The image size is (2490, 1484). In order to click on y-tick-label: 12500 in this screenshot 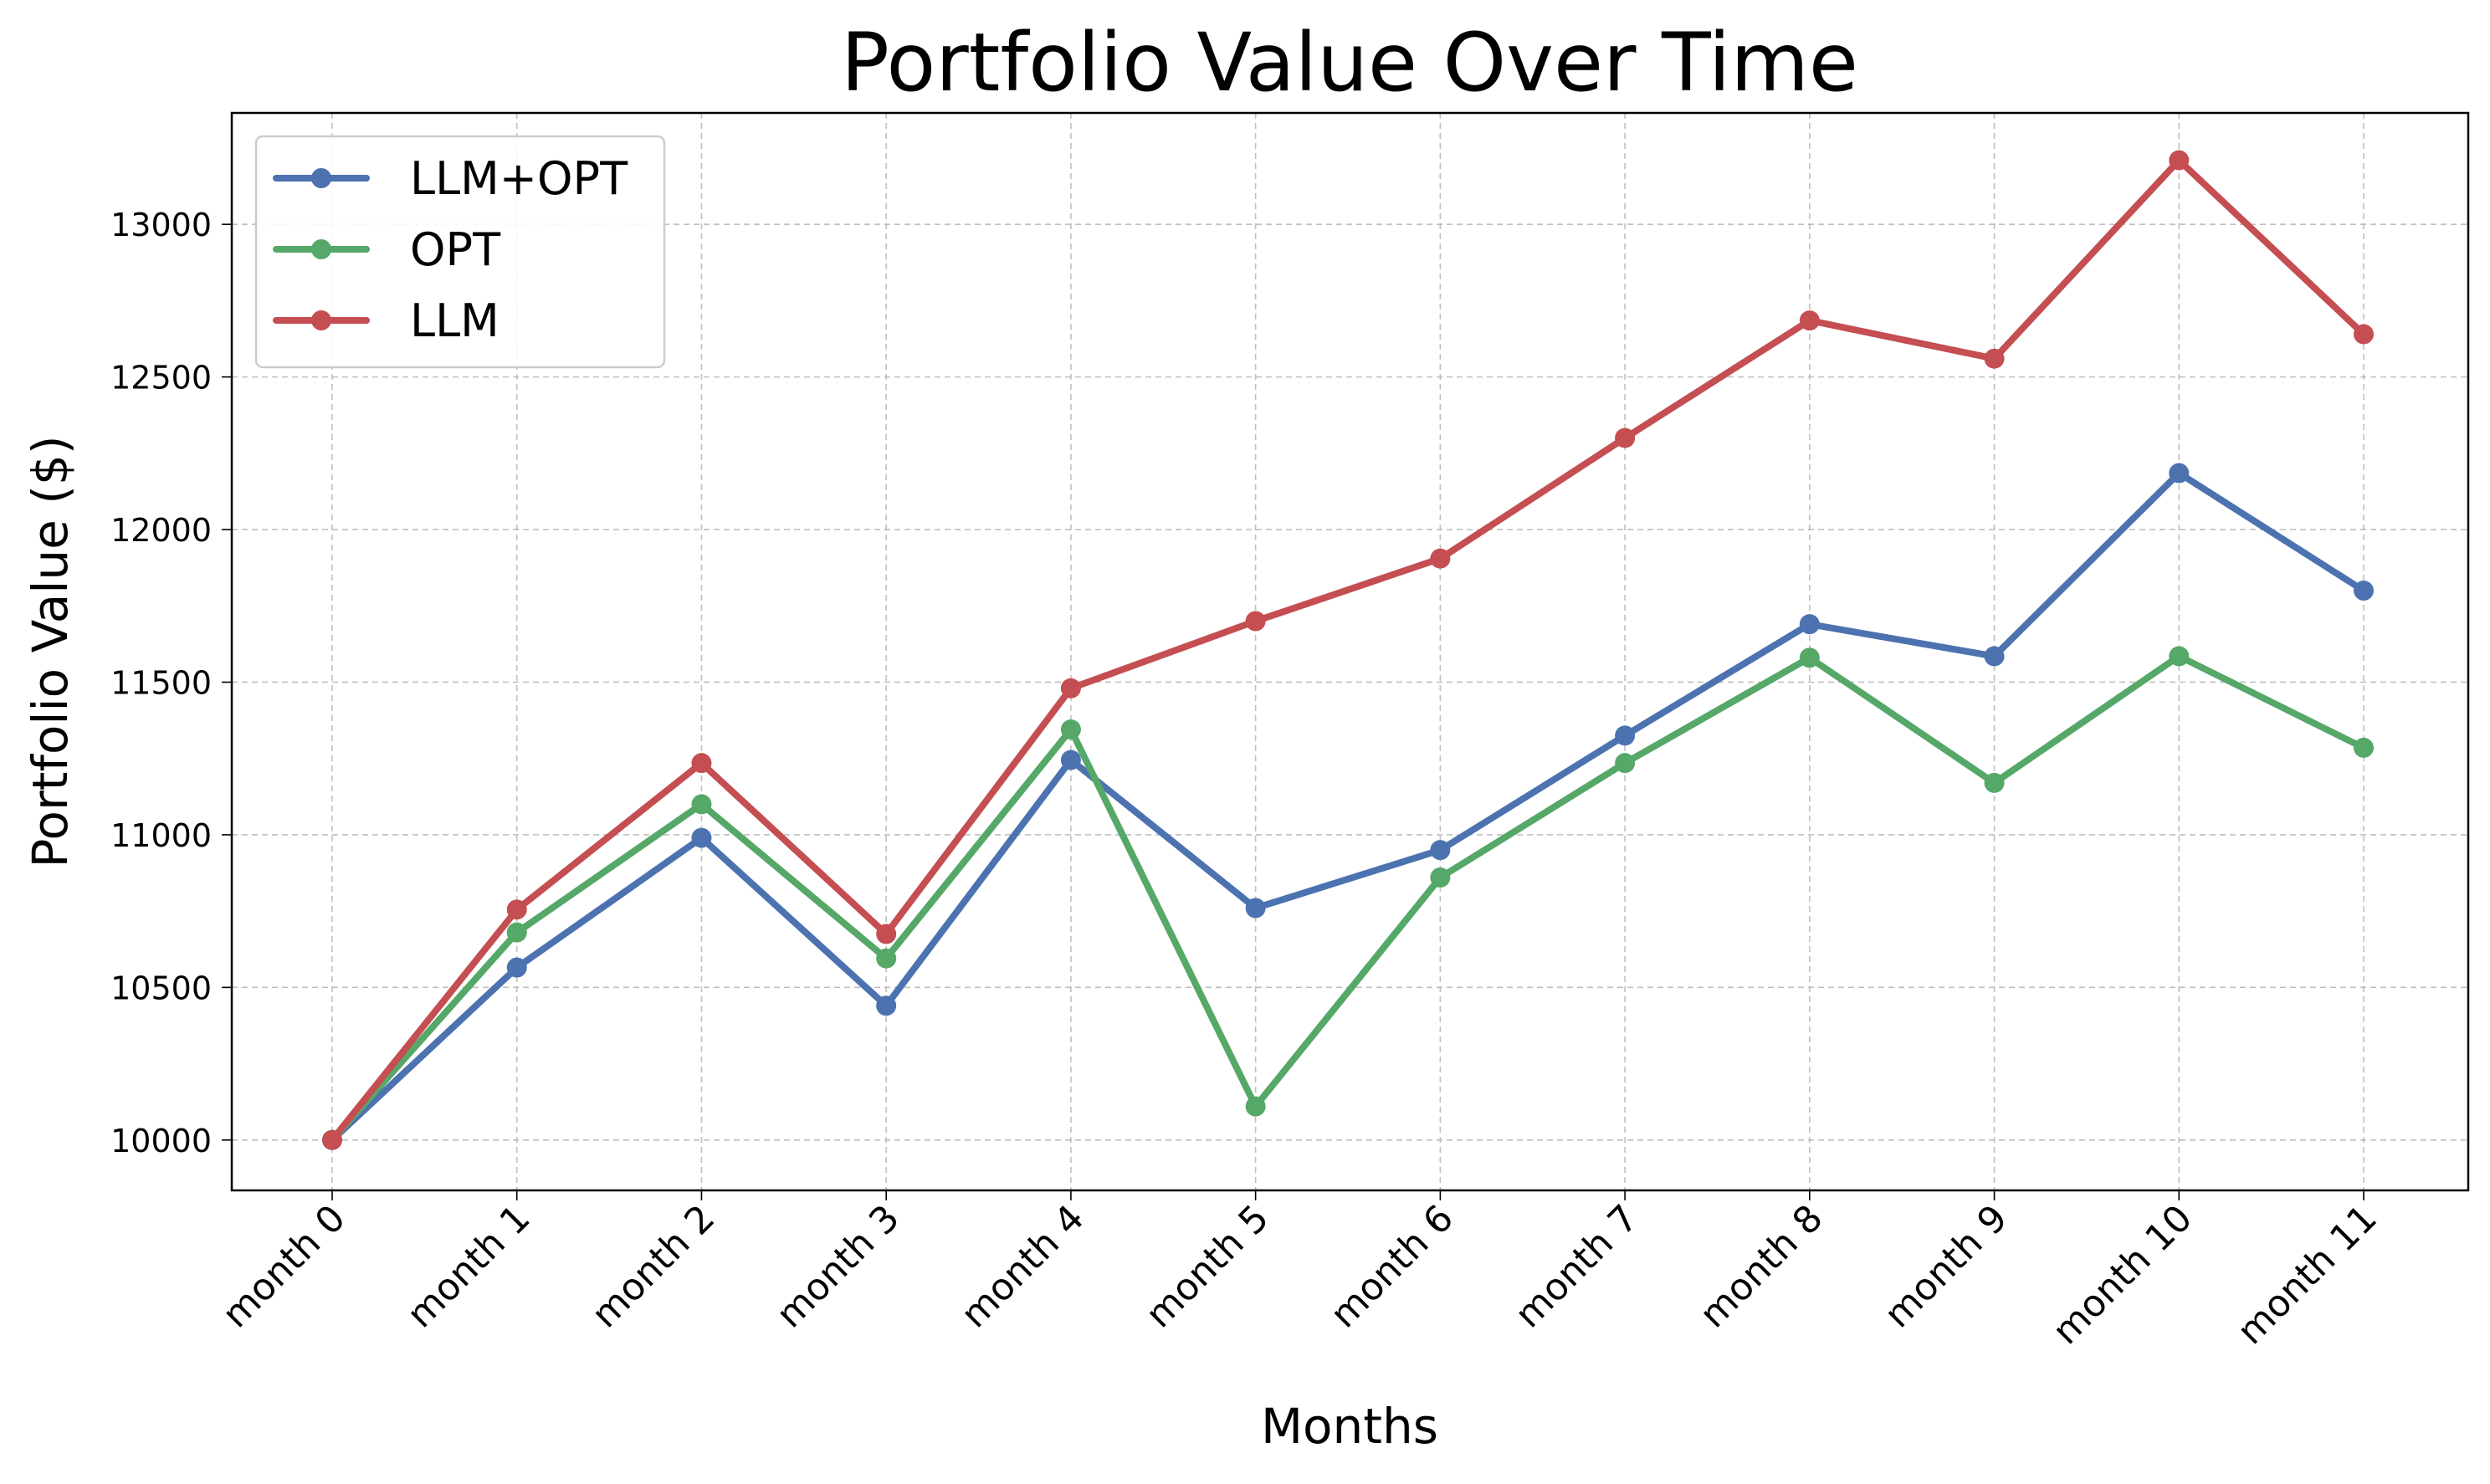, I will do `click(161, 378)`.